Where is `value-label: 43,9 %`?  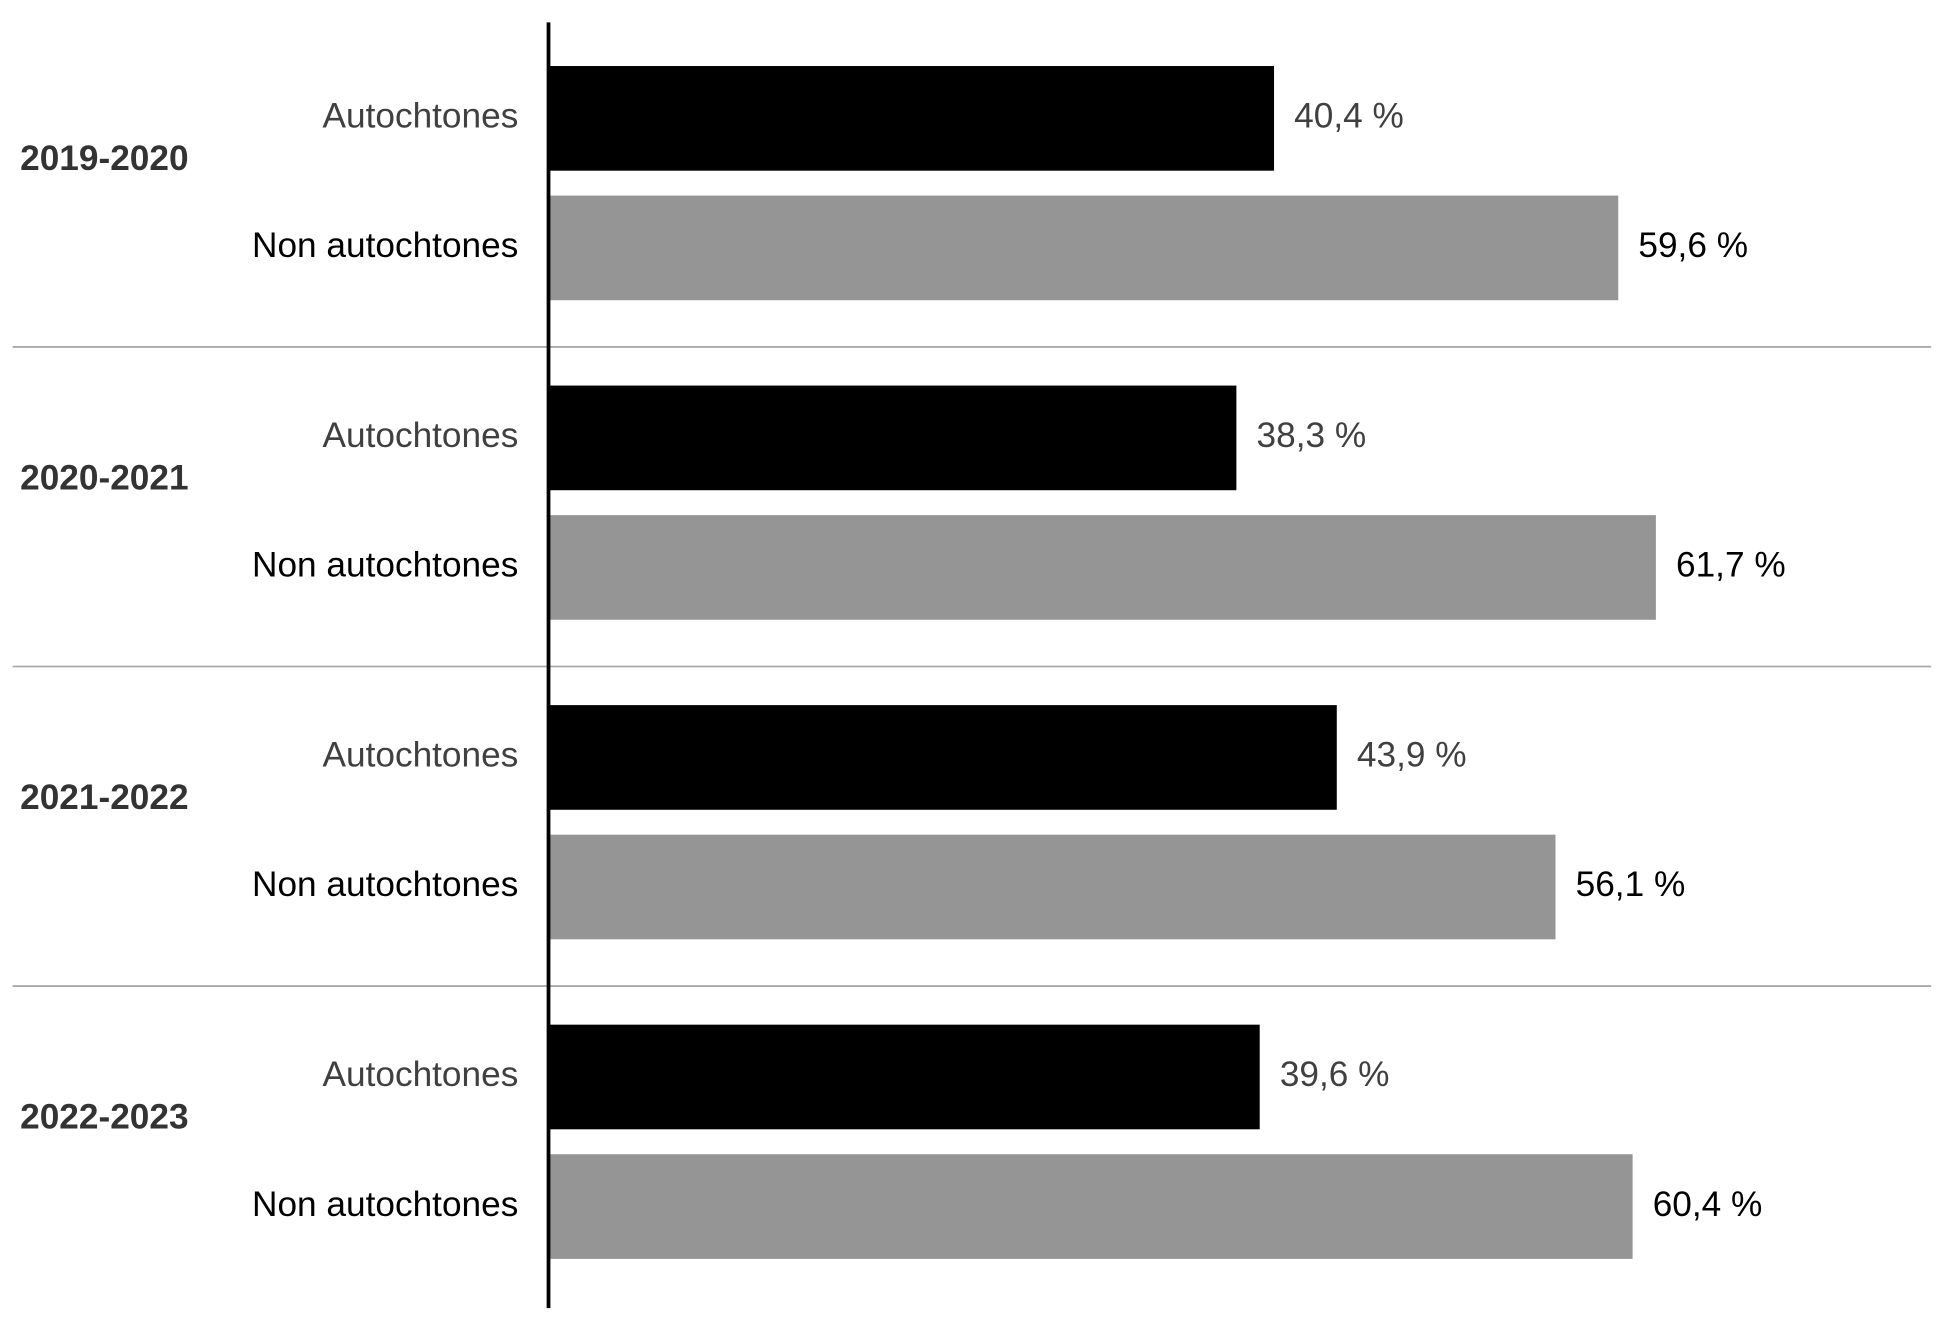
value-label: 43,9 % is located at coordinates (1412, 755).